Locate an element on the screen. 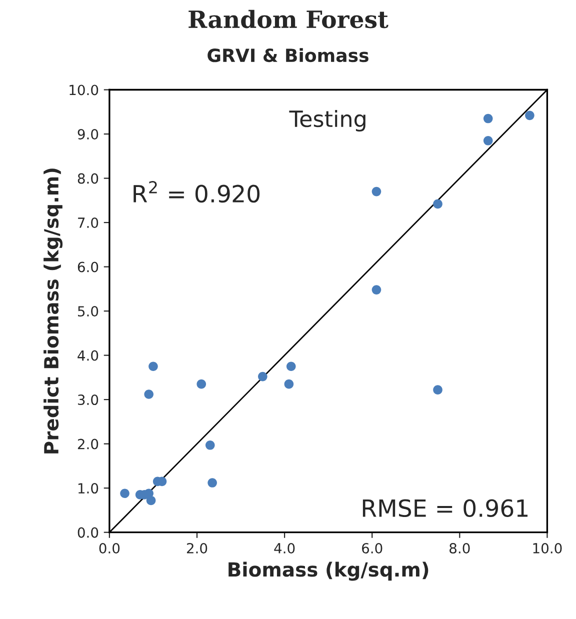  annotation: Testing is located at coordinates (327, 121).